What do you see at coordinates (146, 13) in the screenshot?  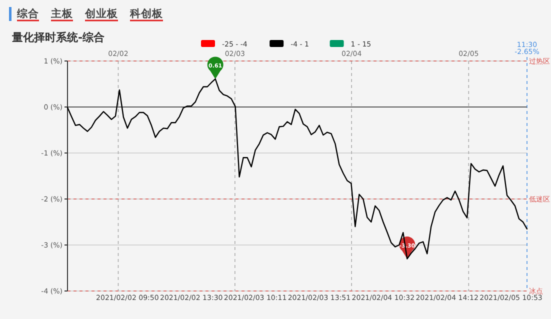 I see `text: 科创板` at bounding box center [146, 13].